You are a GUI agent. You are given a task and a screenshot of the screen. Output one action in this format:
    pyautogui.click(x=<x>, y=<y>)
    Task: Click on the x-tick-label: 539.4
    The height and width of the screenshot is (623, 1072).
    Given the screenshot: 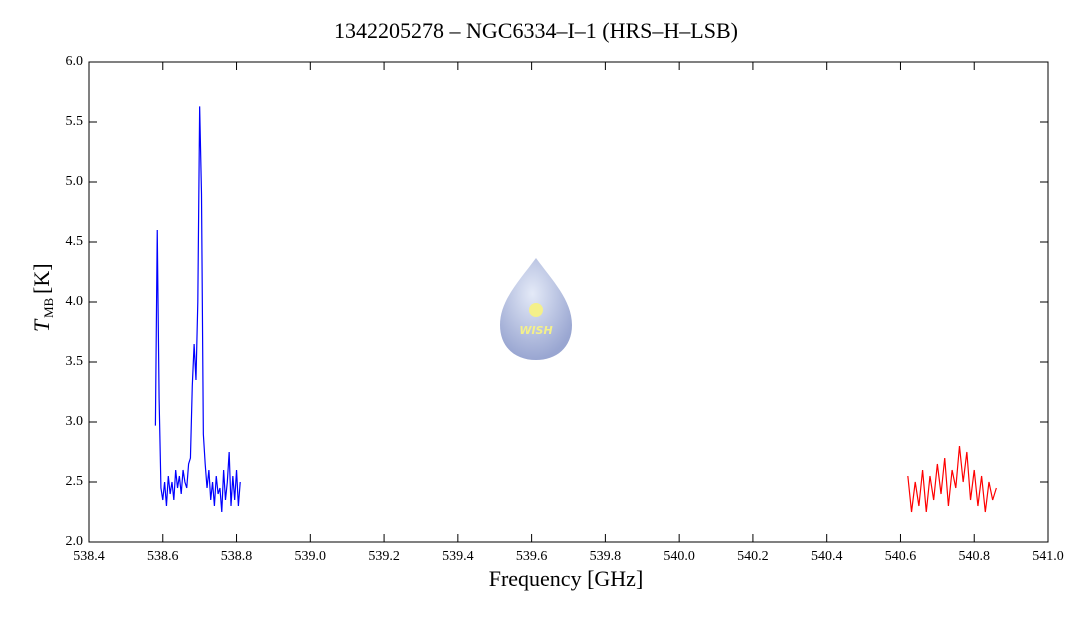 What is the action you would take?
    pyautogui.click(x=458, y=556)
    